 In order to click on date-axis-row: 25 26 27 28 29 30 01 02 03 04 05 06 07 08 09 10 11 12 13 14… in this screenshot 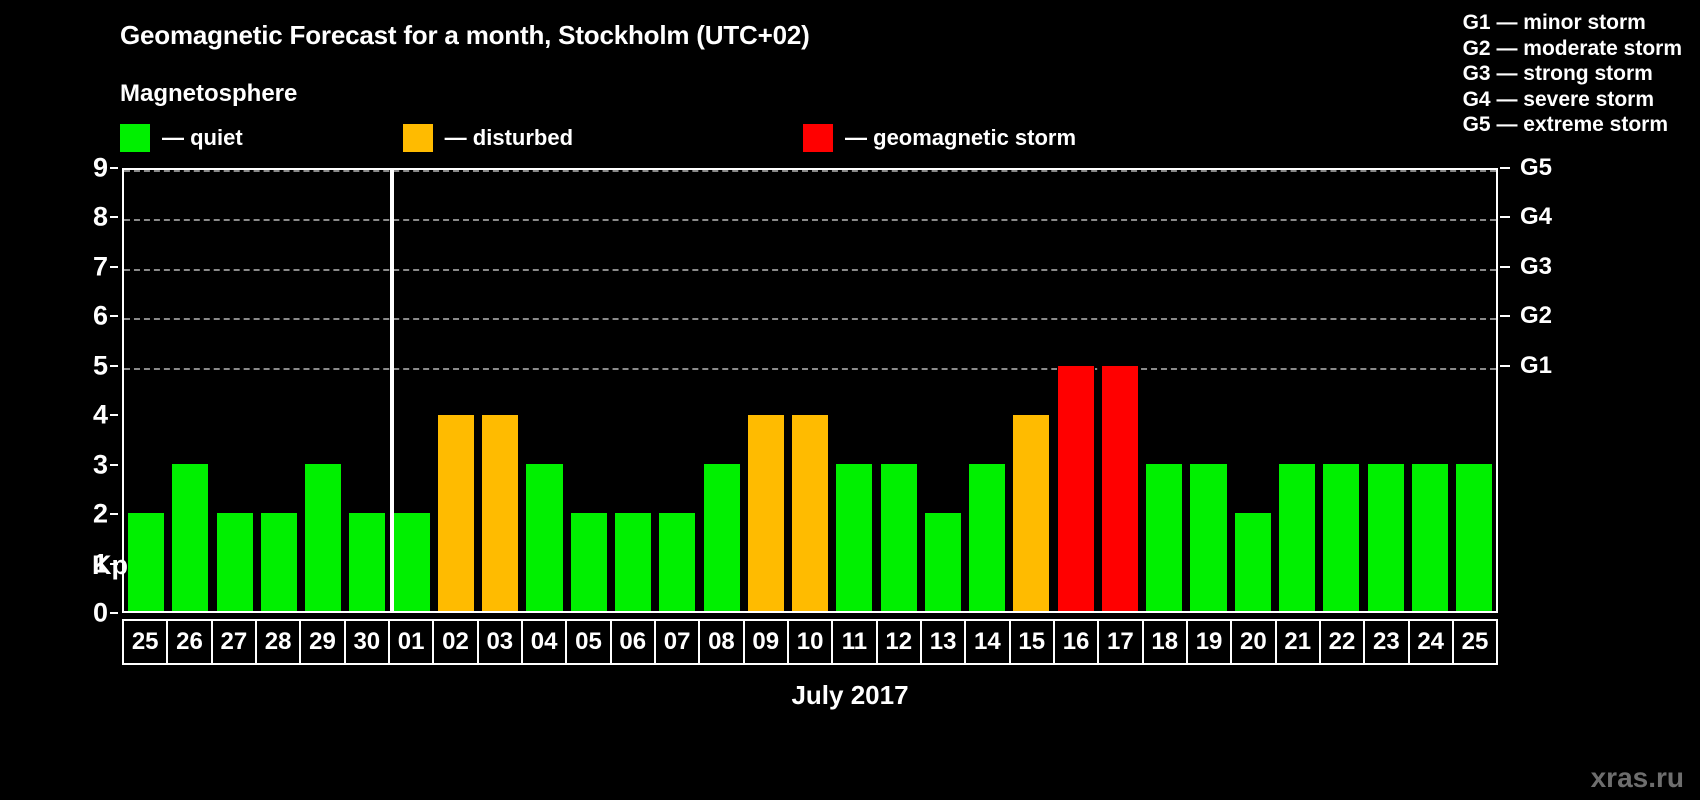, I will do `click(810, 642)`.